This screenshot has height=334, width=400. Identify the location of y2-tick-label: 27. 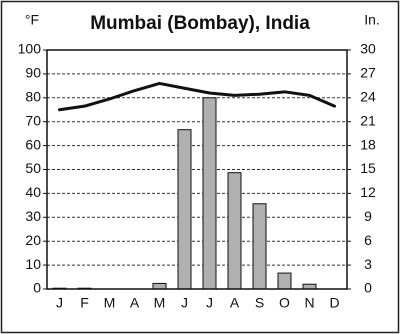
(368, 73).